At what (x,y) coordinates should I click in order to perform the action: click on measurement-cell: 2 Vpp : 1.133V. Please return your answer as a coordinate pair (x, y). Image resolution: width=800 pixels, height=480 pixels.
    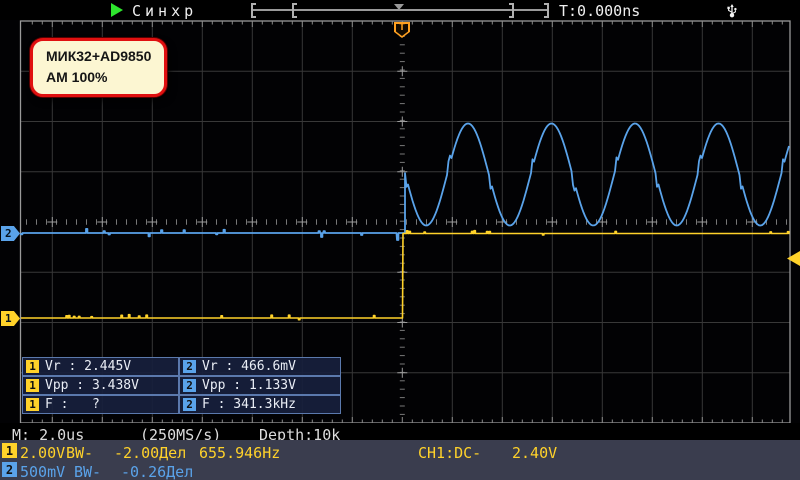
    Looking at the image, I should click on (260, 385).